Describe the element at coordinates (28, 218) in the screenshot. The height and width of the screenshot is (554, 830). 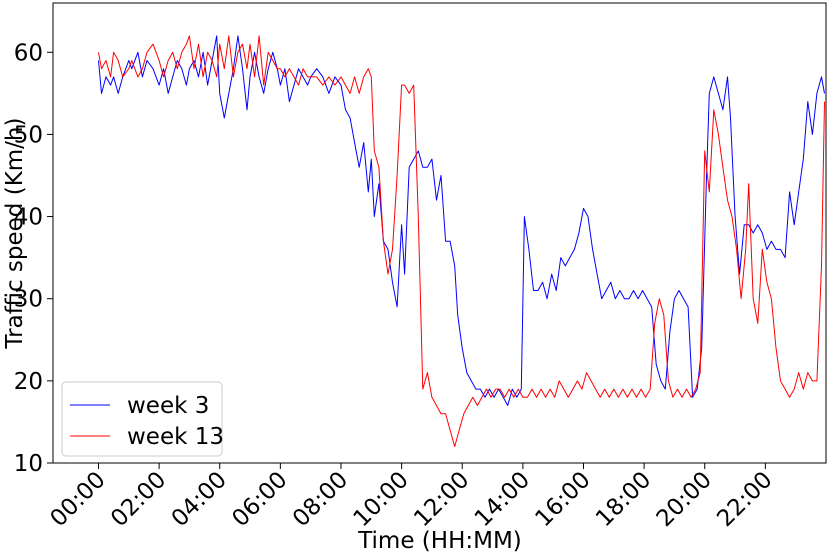
I see `y-tick-label: 40` at that location.